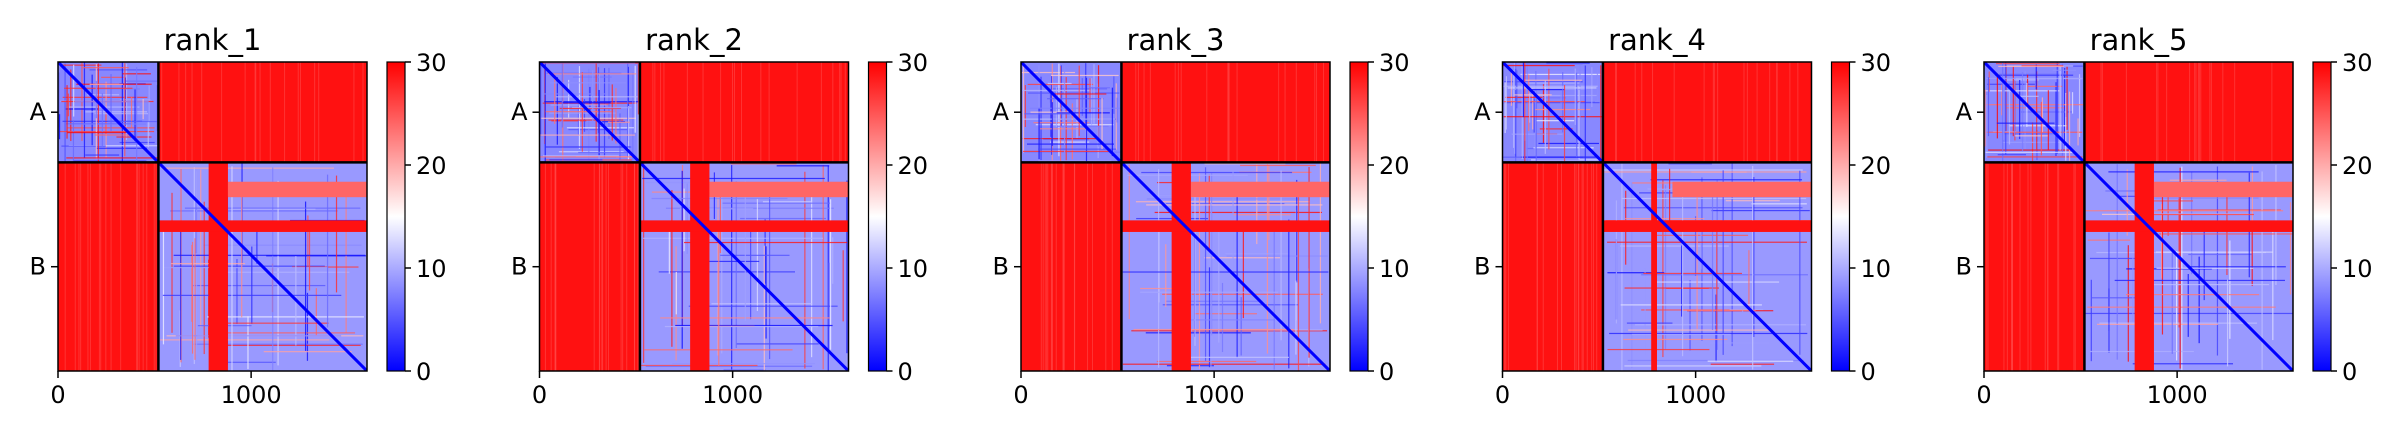 The width and height of the screenshot is (2400, 438). I want to click on colorbar-tick-label: 30, so click(2357, 63).